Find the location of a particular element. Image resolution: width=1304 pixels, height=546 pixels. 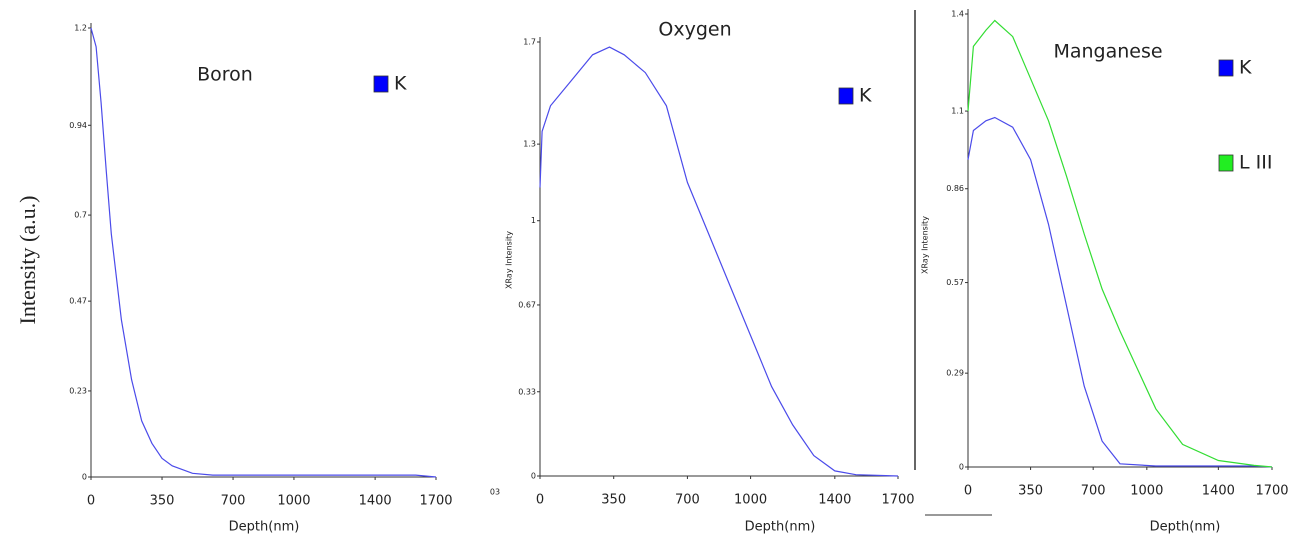

y-tick-label: 0.94 is located at coordinates (78, 125).